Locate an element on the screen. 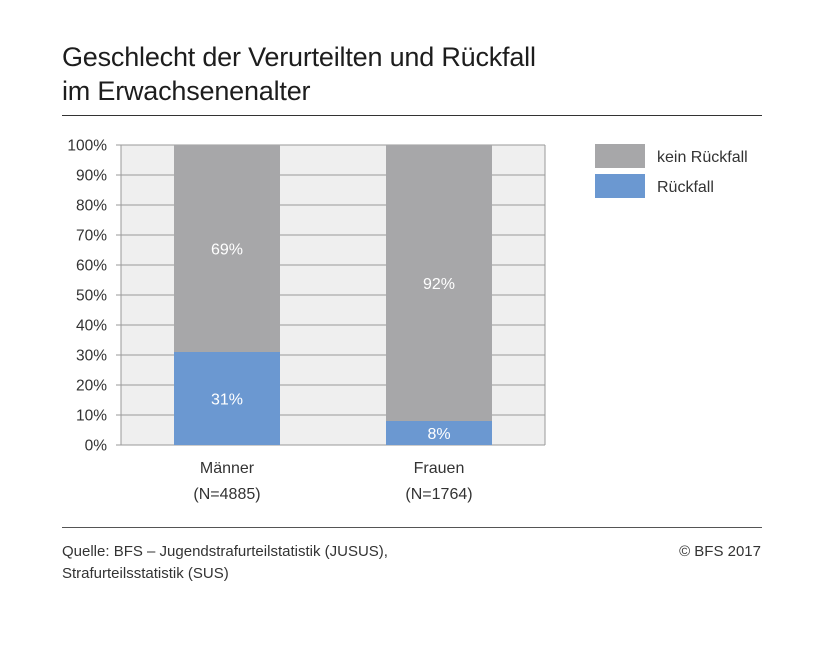 This screenshot has height=646, width=838. data-label-maenner-kein-rueckfall: 69% is located at coordinates (227, 250).